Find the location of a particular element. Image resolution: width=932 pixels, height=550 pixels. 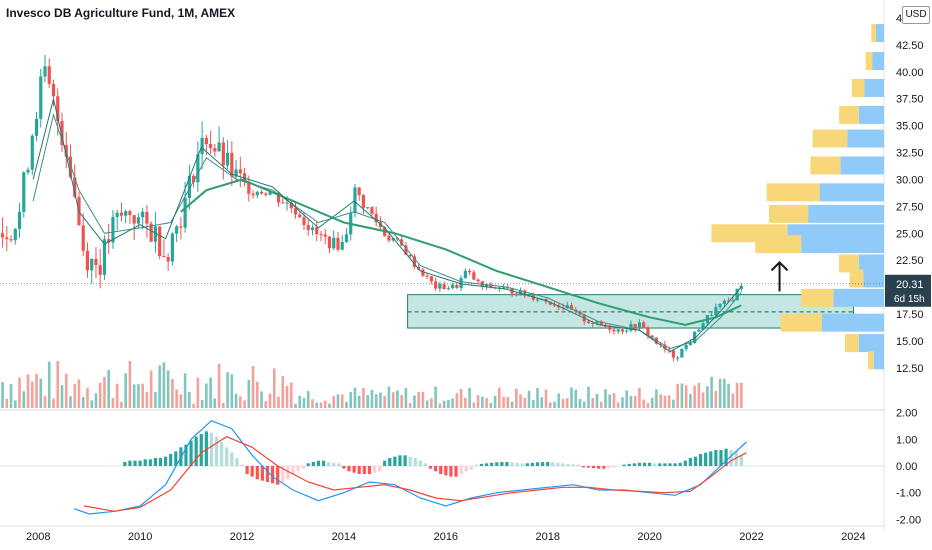

price-tick-label: 22.50 is located at coordinates (910, 261).